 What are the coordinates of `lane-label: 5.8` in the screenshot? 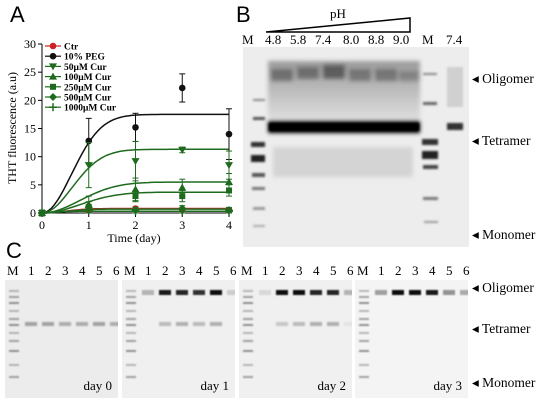 It's located at (298, 39).